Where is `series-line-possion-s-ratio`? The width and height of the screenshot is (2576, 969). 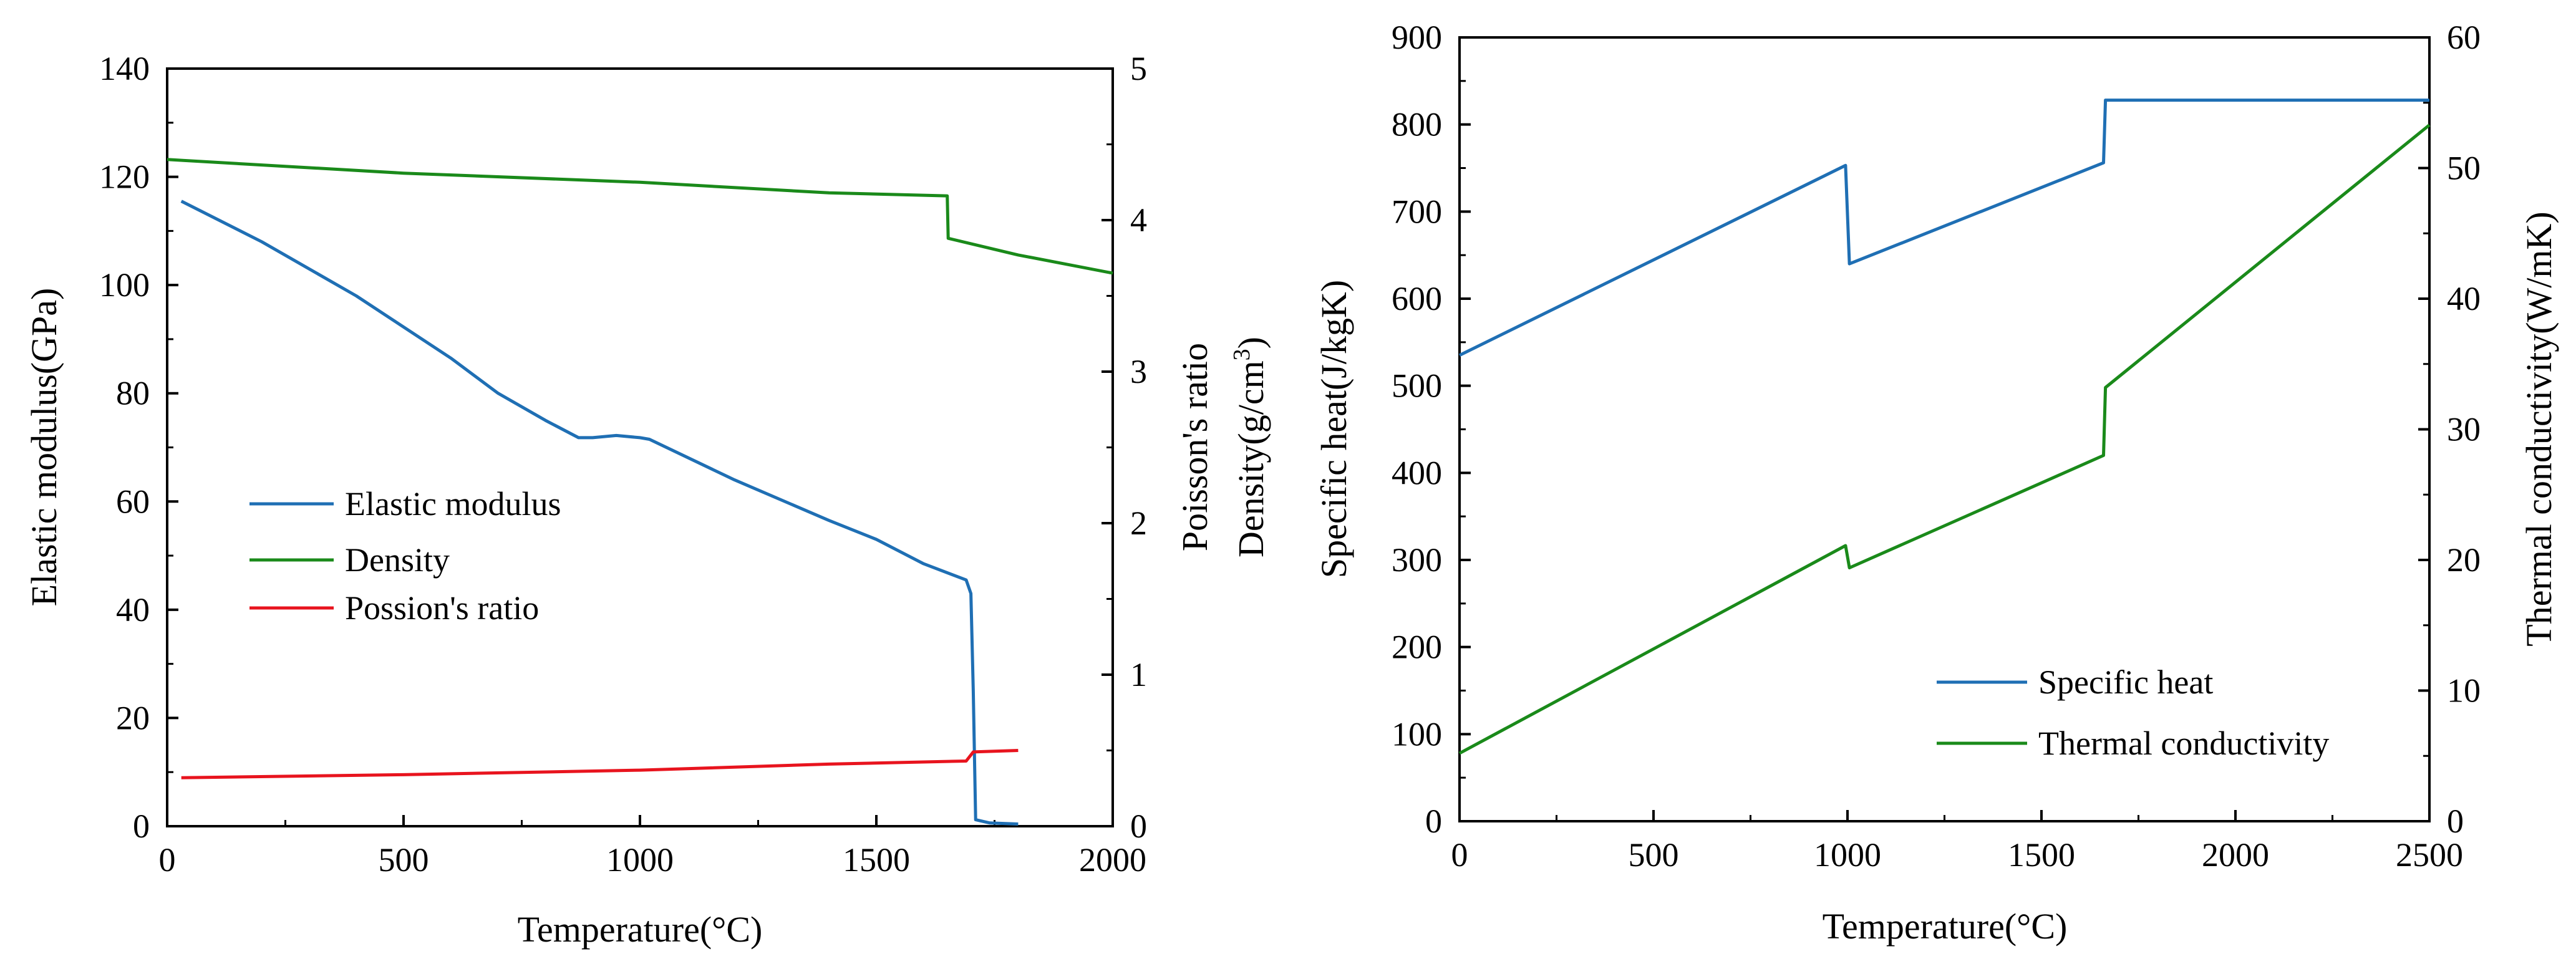
series-line-possion-s-ratio is located at coordinates (600, 764).